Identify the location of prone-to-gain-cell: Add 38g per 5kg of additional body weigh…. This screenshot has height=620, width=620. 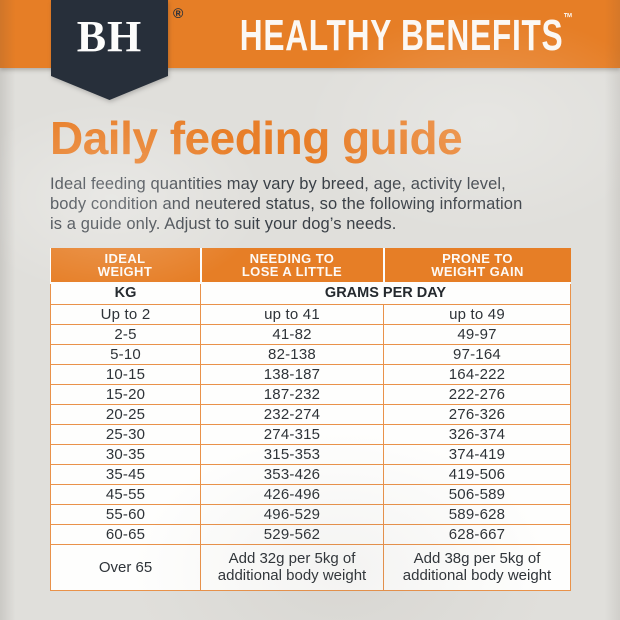
(477, 567).